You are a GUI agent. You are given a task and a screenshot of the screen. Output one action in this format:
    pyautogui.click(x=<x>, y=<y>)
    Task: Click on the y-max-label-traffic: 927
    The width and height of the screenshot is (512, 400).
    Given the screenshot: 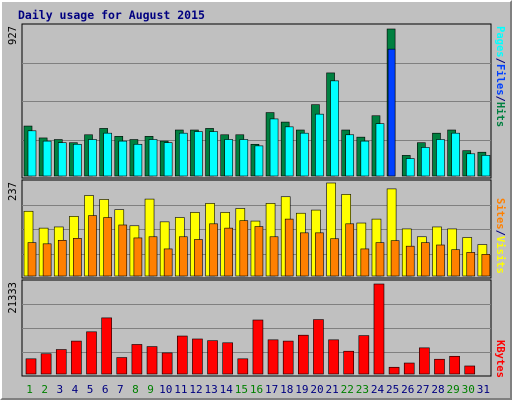 What is the action you would take?
    pyautogui.click(x=13, y=35)
    